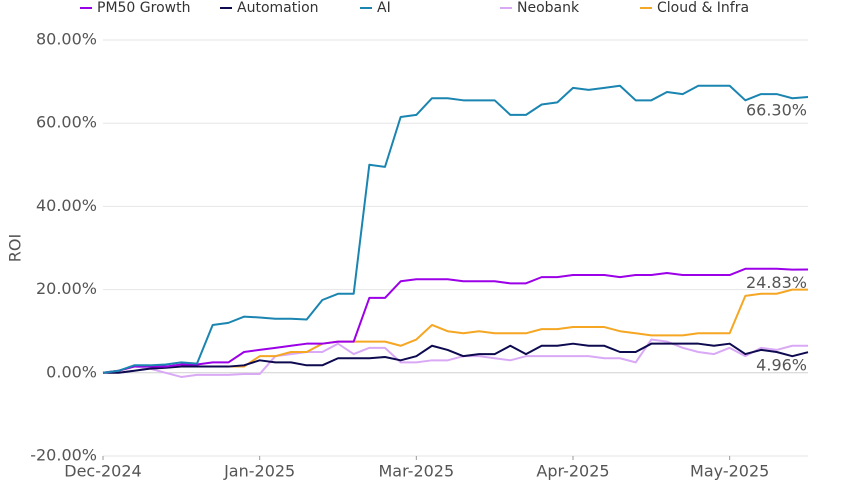 The height and width of the screenshot is (483, 850). Describe the element at coordinates (572, 471) in the screenshot. I see `x-tick-label: Apr-2025` at that location.